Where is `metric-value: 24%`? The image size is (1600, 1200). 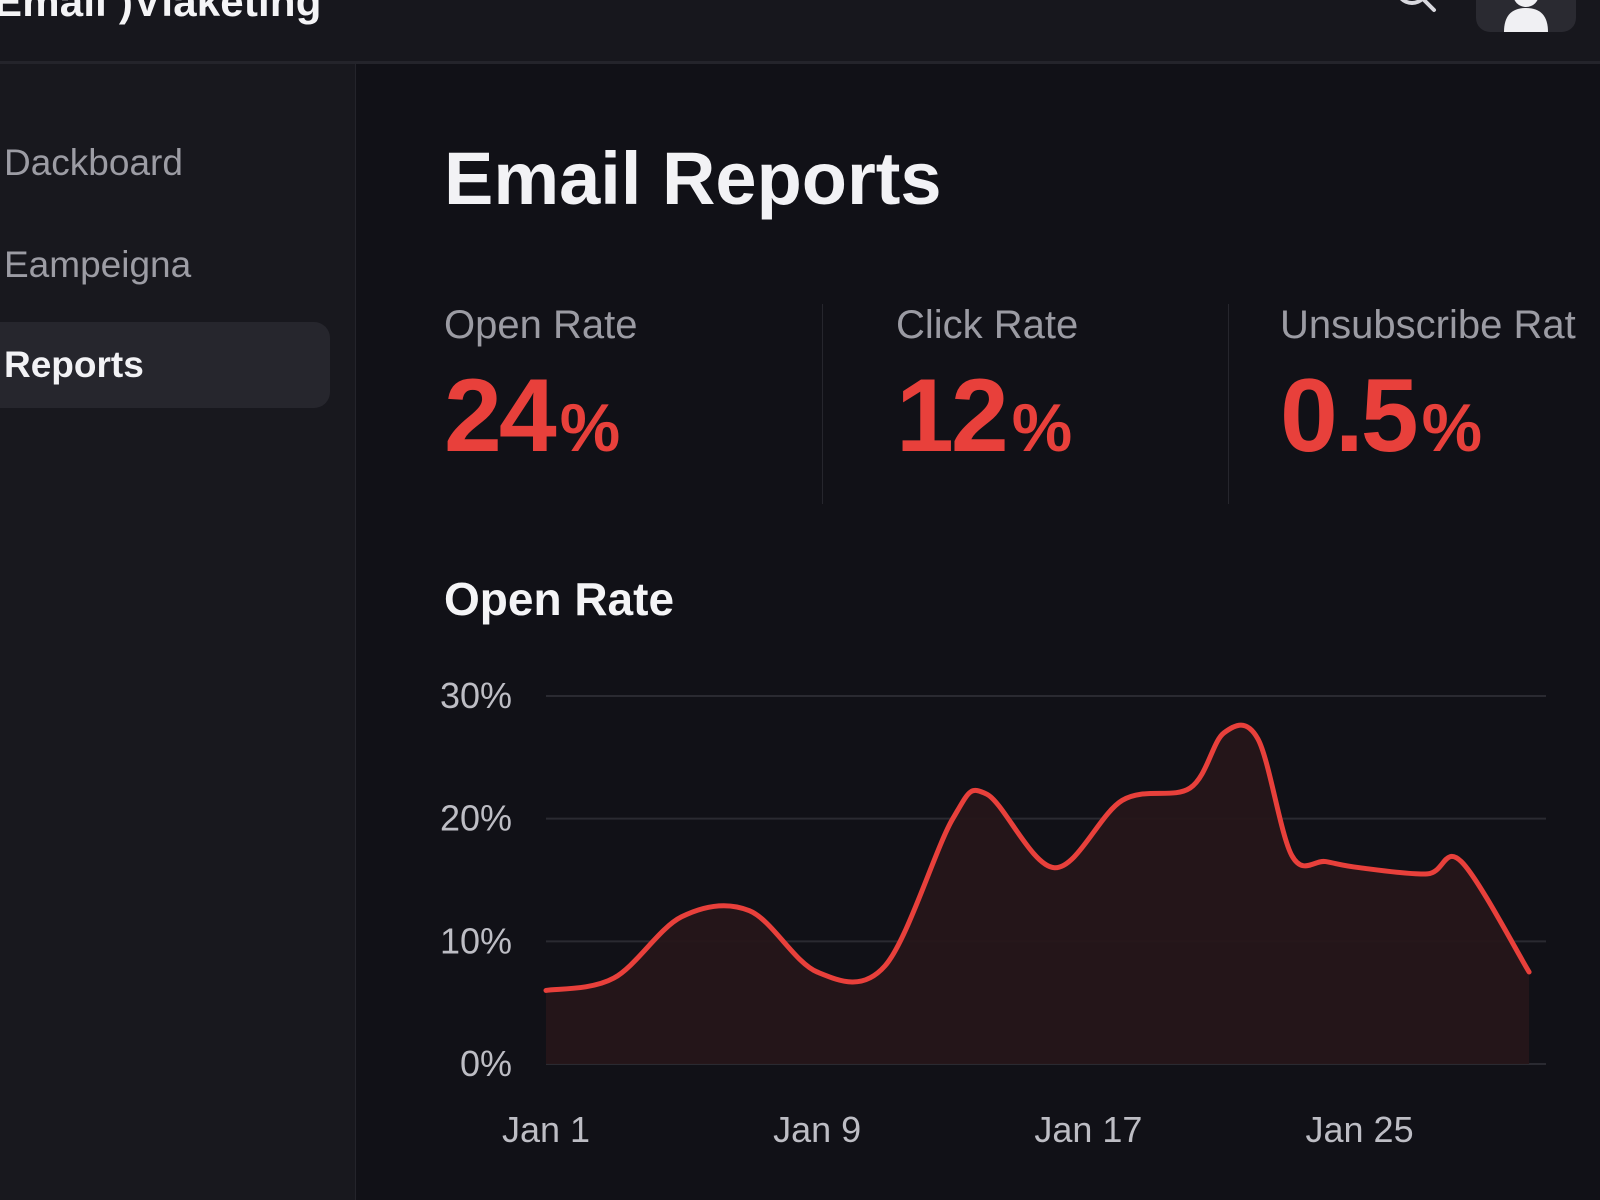
metric-value: 24% is located at coordinates (540, 430).